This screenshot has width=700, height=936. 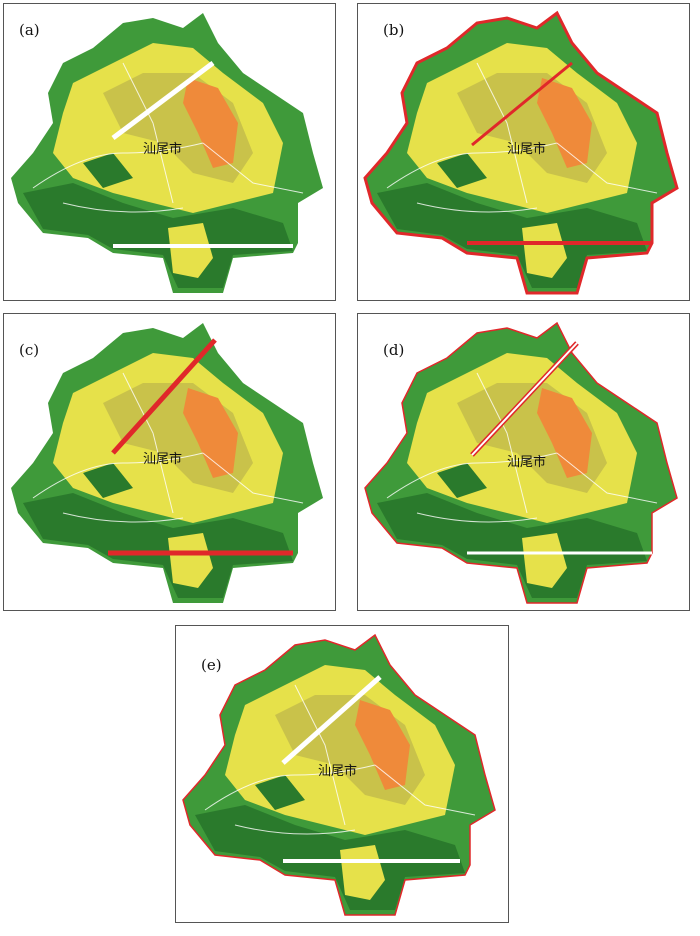 What do you see at coordinates (29, 350) in the screenshot?
I see `panel-label: (c)` at bounding box center [29, 350].